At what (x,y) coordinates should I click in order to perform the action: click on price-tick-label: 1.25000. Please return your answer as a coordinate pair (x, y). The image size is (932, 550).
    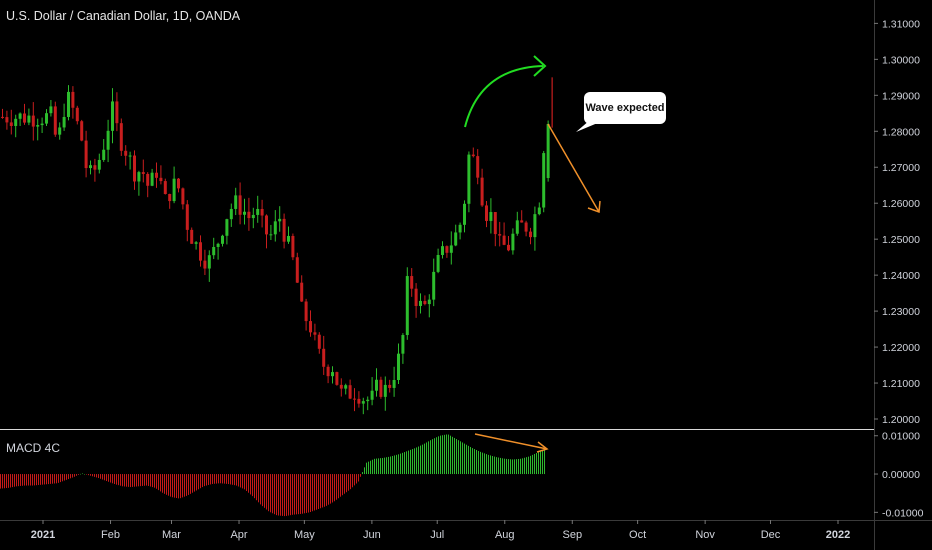
    Looking at the image, I should click on (901, 240).